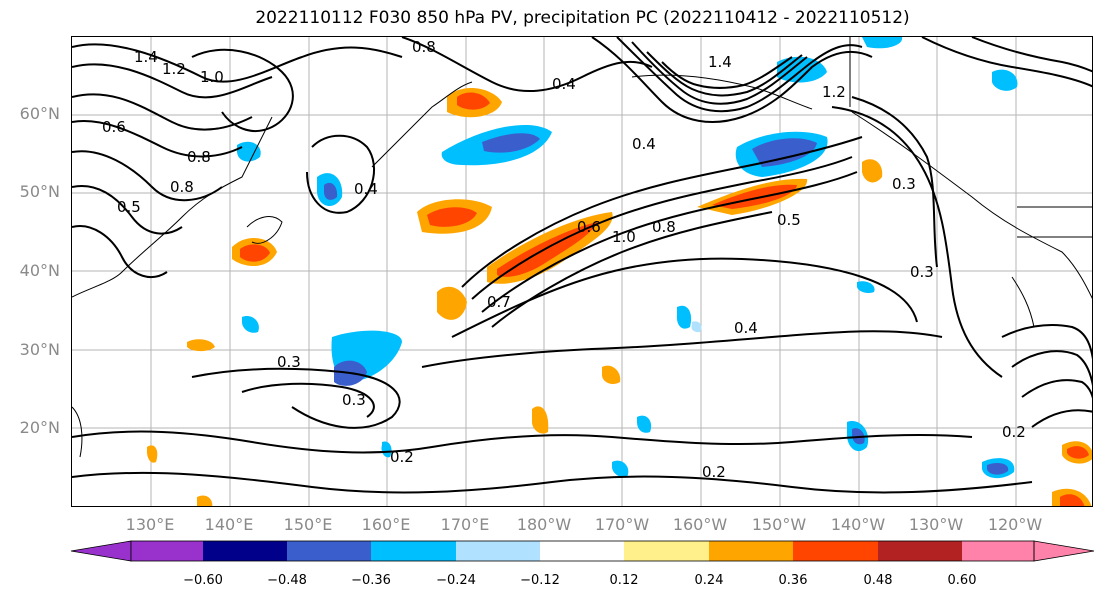 The width and height of the screenshot is (1105, 601). I want to click on colorbar-over-arrow, so click(1064, 551).